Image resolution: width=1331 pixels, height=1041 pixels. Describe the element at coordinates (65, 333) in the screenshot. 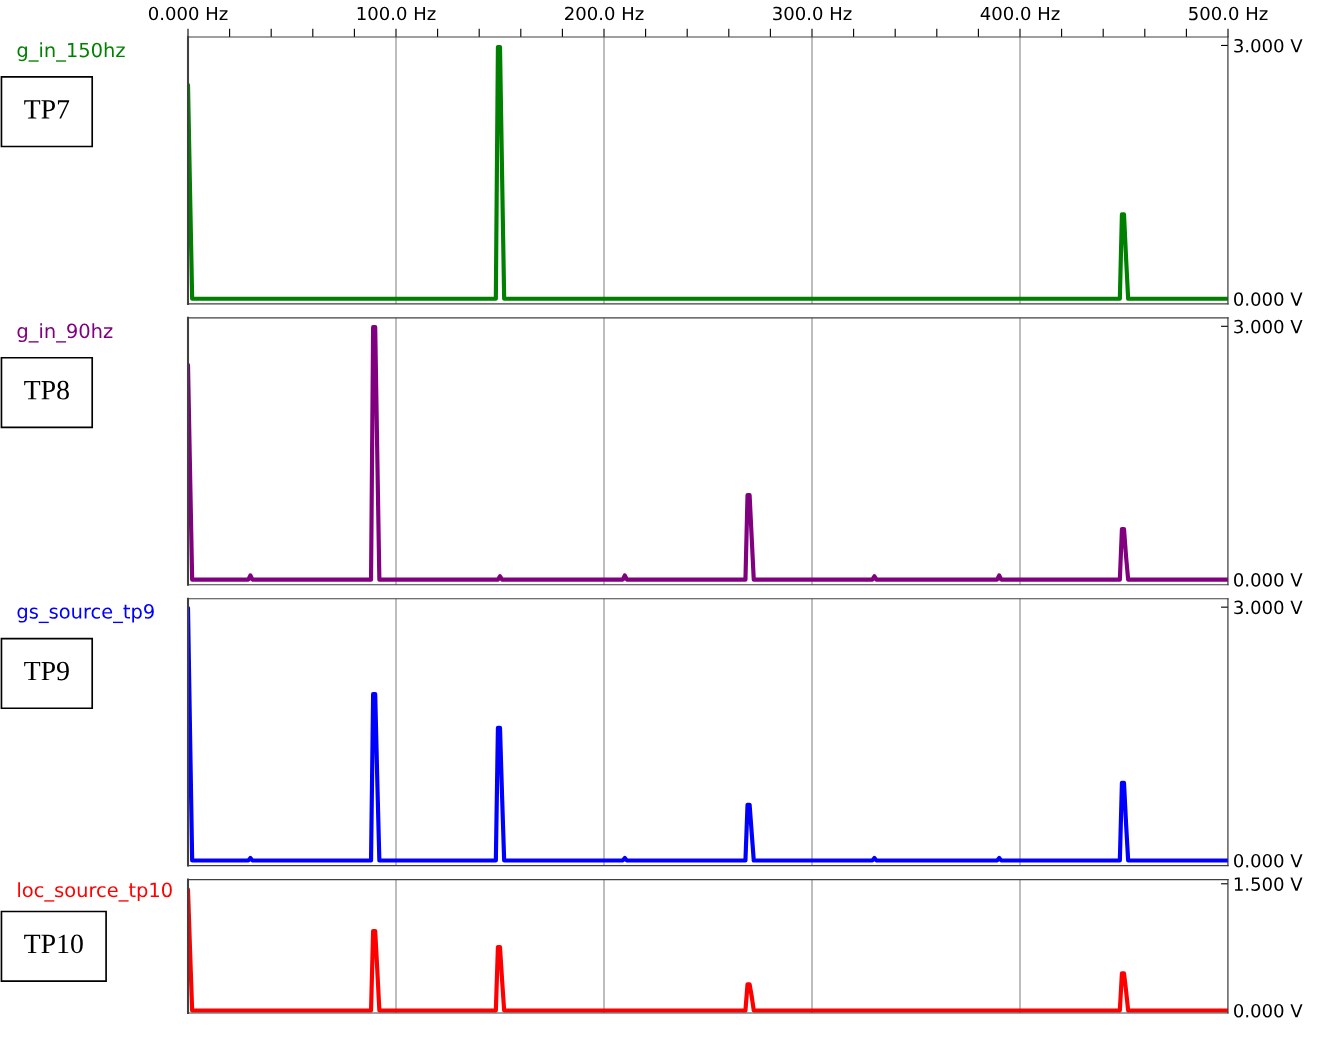

I see `text: g_in_90hz` at that location.